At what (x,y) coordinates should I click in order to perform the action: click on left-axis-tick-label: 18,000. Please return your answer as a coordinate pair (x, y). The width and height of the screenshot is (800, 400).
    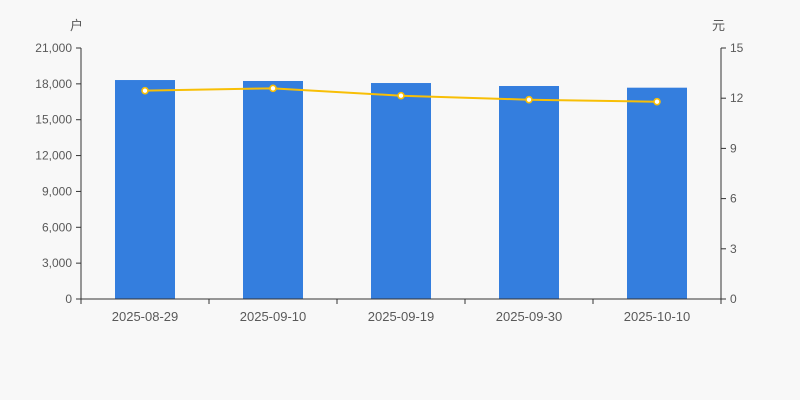
    Looking at the image, I should click on (53, 84).